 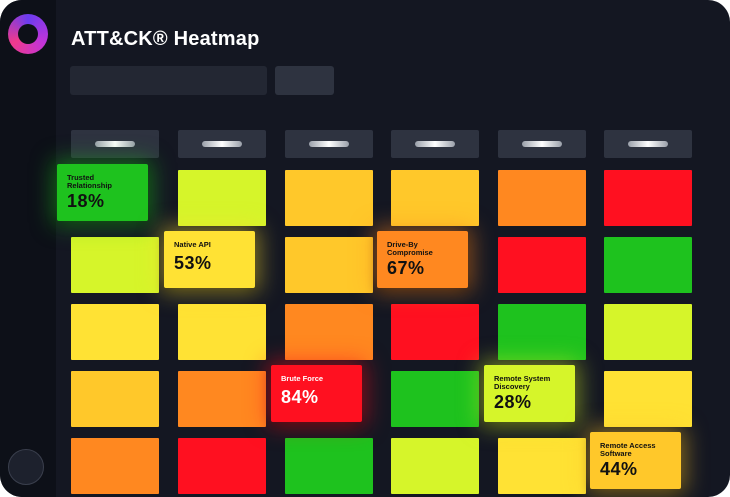 I want to click on technique-card: Native API 53%, so click(x=209, y=259).